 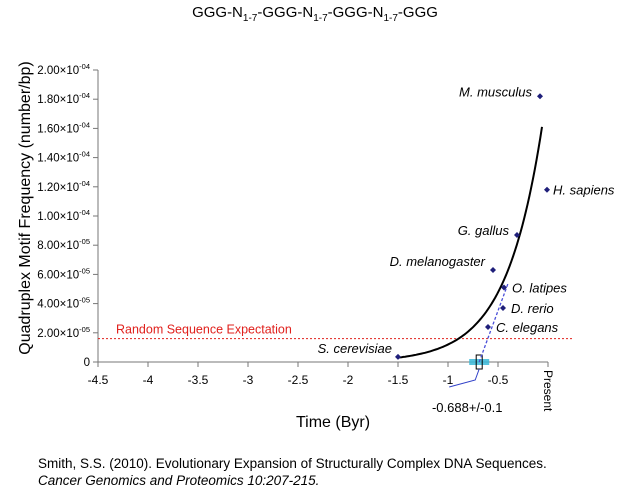 What do you see at coordinates (470, 242) in the screenshot?
I see `fit-curve` at bounding box center [470, 242].